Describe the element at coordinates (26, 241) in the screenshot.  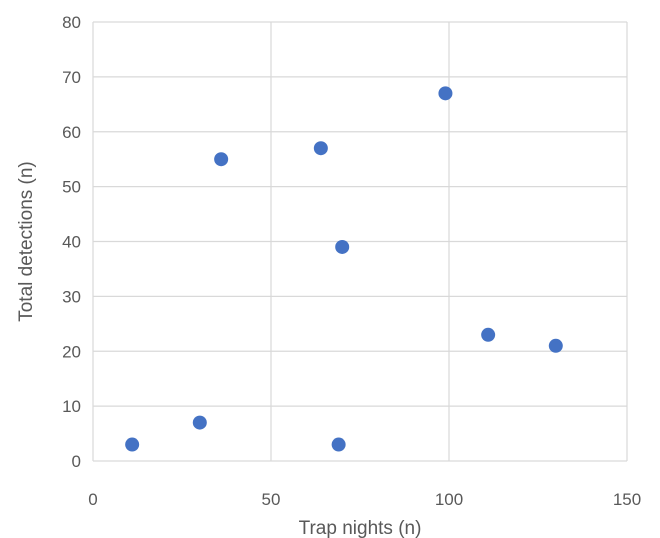
I see `y-axis-title: Total detections (n)` at that location.